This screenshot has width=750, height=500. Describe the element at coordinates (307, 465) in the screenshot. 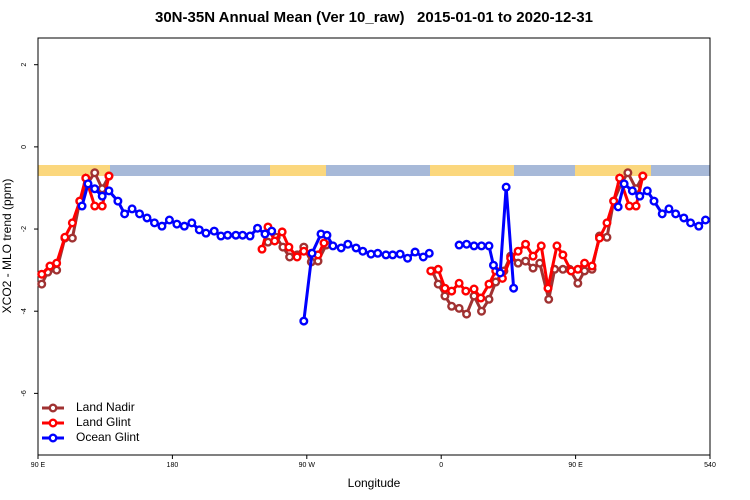

I see `x-tick-label: 90 W` at that location.